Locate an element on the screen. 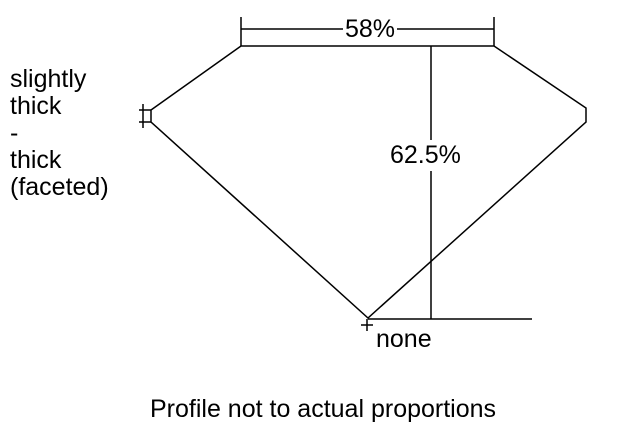 Image resolution: width=640 pixels, height=430 pixels. caption: Profile not to actual proportions is located at coordinates (323, 409).